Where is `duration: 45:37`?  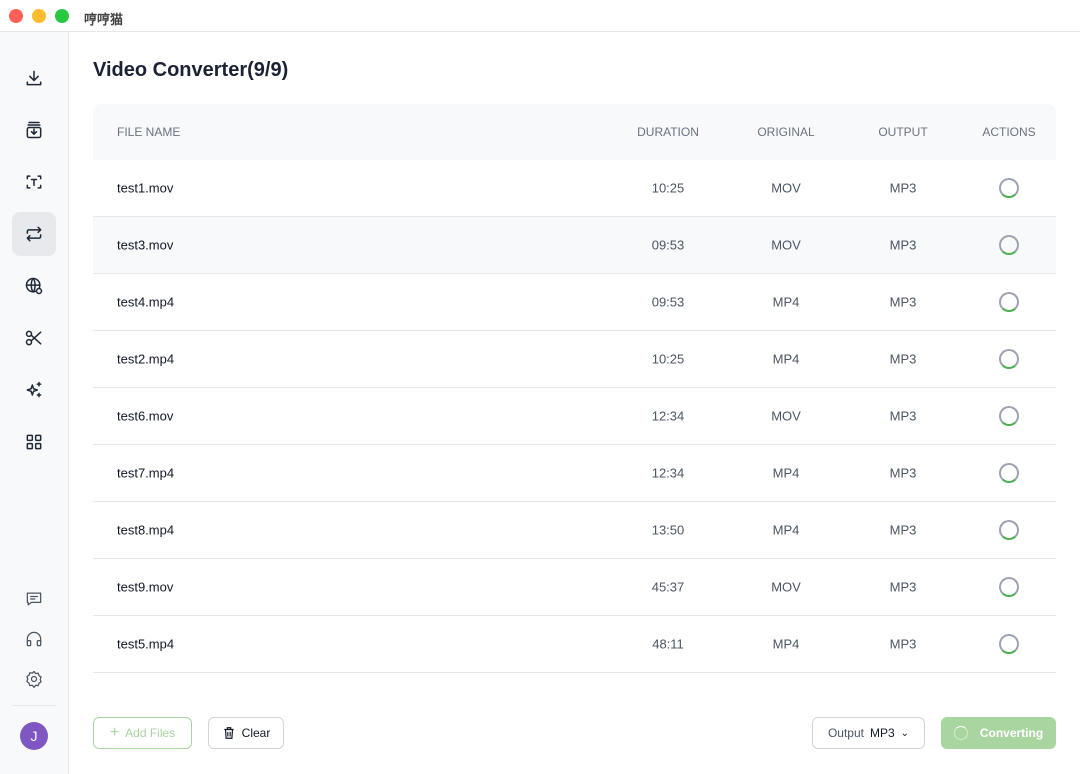 duration: 45:37 is located at coordinates (668, 587).